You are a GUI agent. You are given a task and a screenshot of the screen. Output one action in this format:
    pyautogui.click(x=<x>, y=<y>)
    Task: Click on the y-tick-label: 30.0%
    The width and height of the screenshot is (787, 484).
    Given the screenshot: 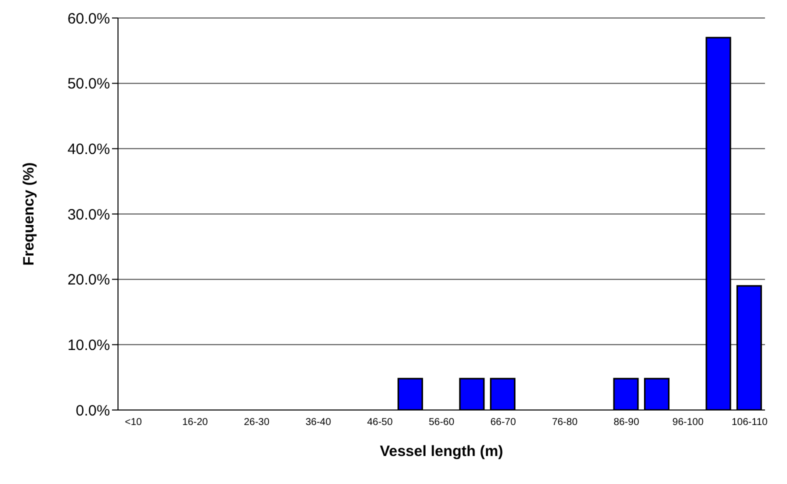 What is the action you would take?
    pyautogui.click(x=88, y=215)
    